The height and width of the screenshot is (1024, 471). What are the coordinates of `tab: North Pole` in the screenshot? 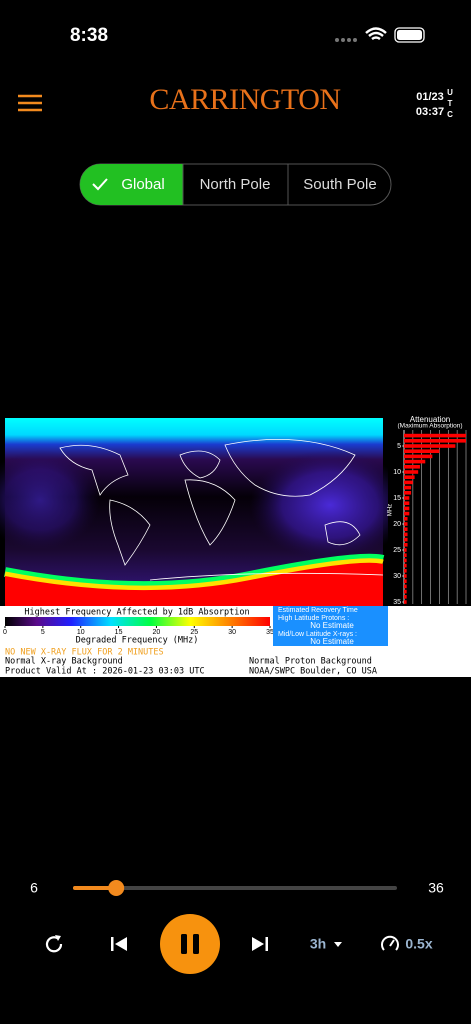 It's located at (235, 184).